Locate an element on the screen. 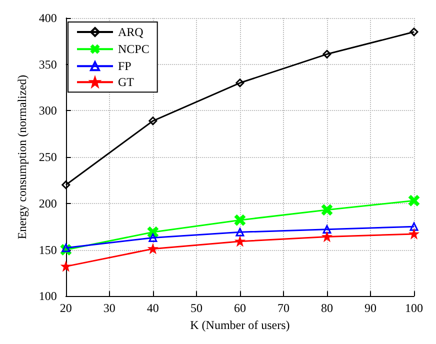  x-tick-label: 60 is located at coordinates (240, 308).